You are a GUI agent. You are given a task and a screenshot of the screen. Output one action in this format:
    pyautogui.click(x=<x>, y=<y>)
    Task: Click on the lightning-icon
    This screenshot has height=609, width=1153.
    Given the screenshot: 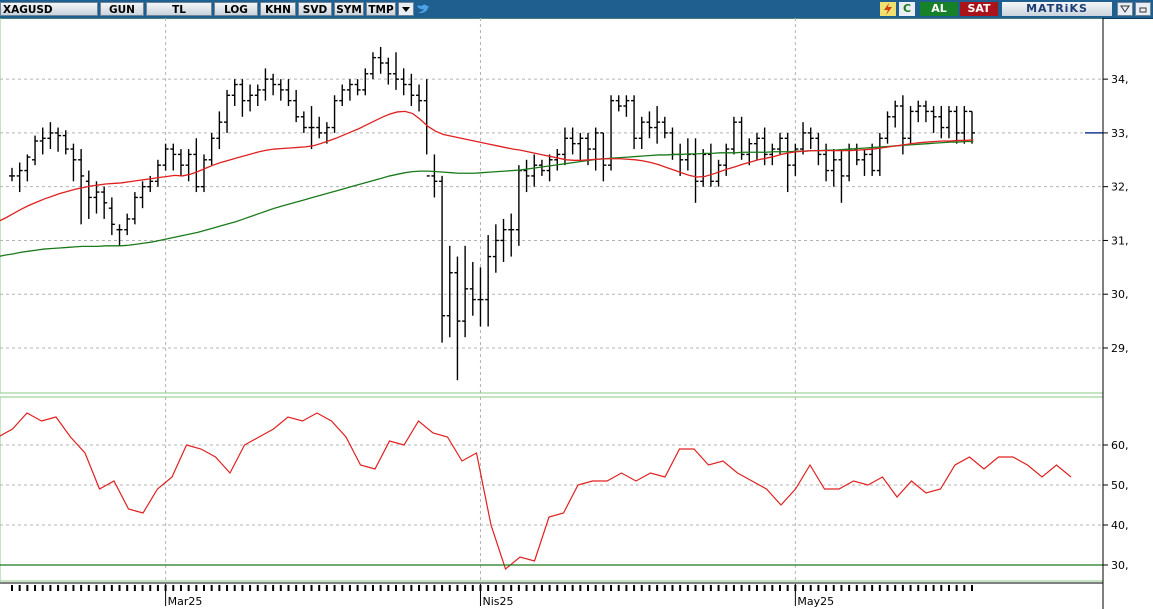 What is the action you would take?
    pyautogui.click(x=888, y=9)
    